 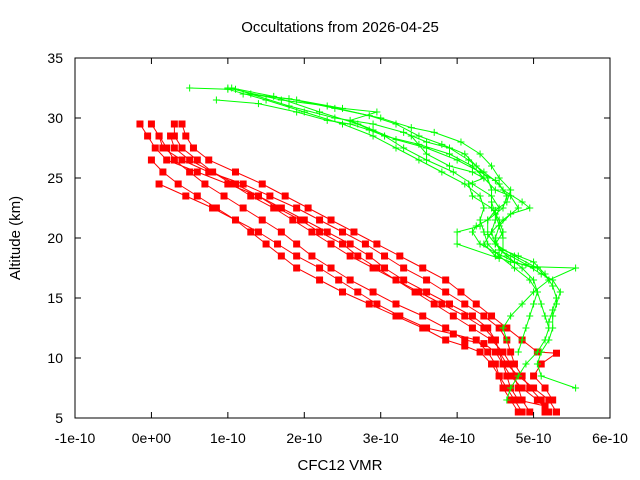 I want to click on y-tick-label: 5, so click(x=59, y=418).